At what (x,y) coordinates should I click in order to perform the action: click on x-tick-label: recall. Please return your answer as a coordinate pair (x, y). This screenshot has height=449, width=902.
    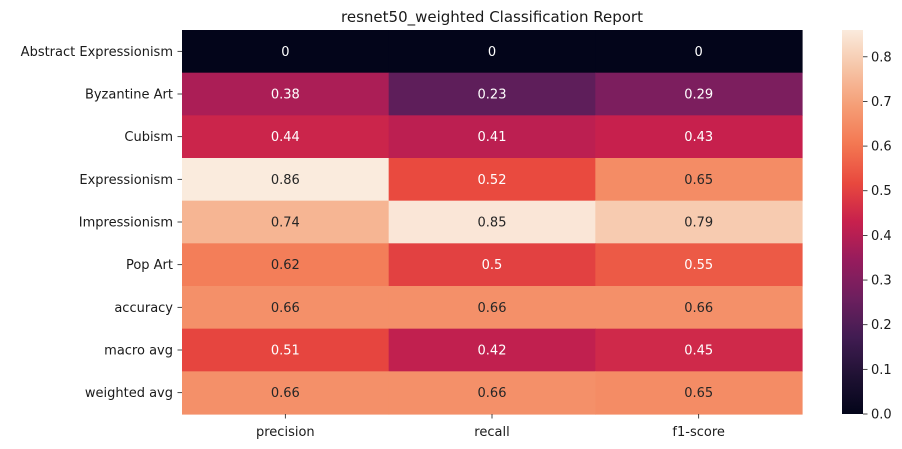
    Looking at the image, I should click on (491, 432).